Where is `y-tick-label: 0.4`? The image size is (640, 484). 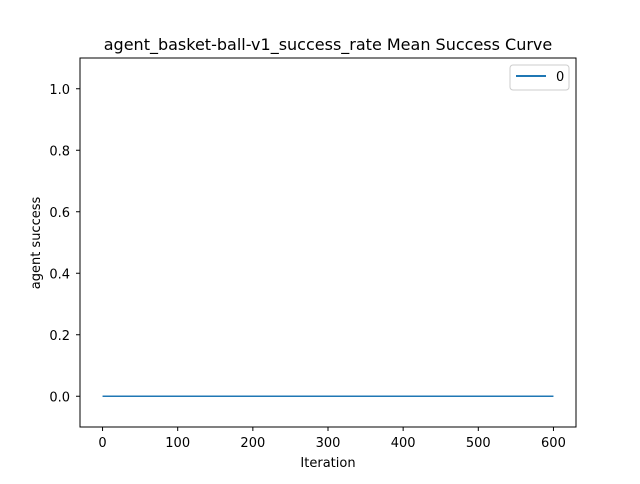 y-tick-label: 0.4 is located at coordinates (59, 274).